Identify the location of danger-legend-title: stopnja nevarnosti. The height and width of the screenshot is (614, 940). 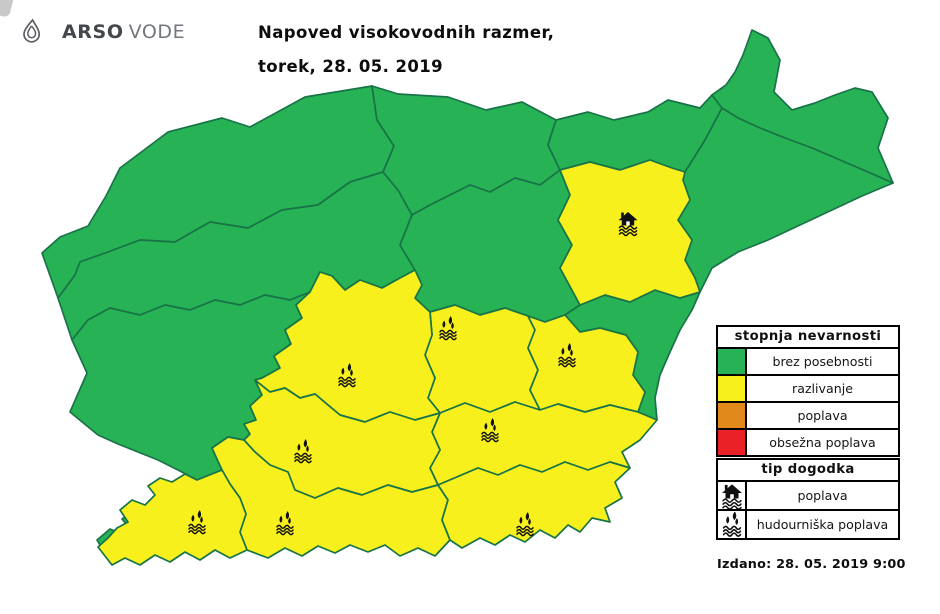
(808, 338).